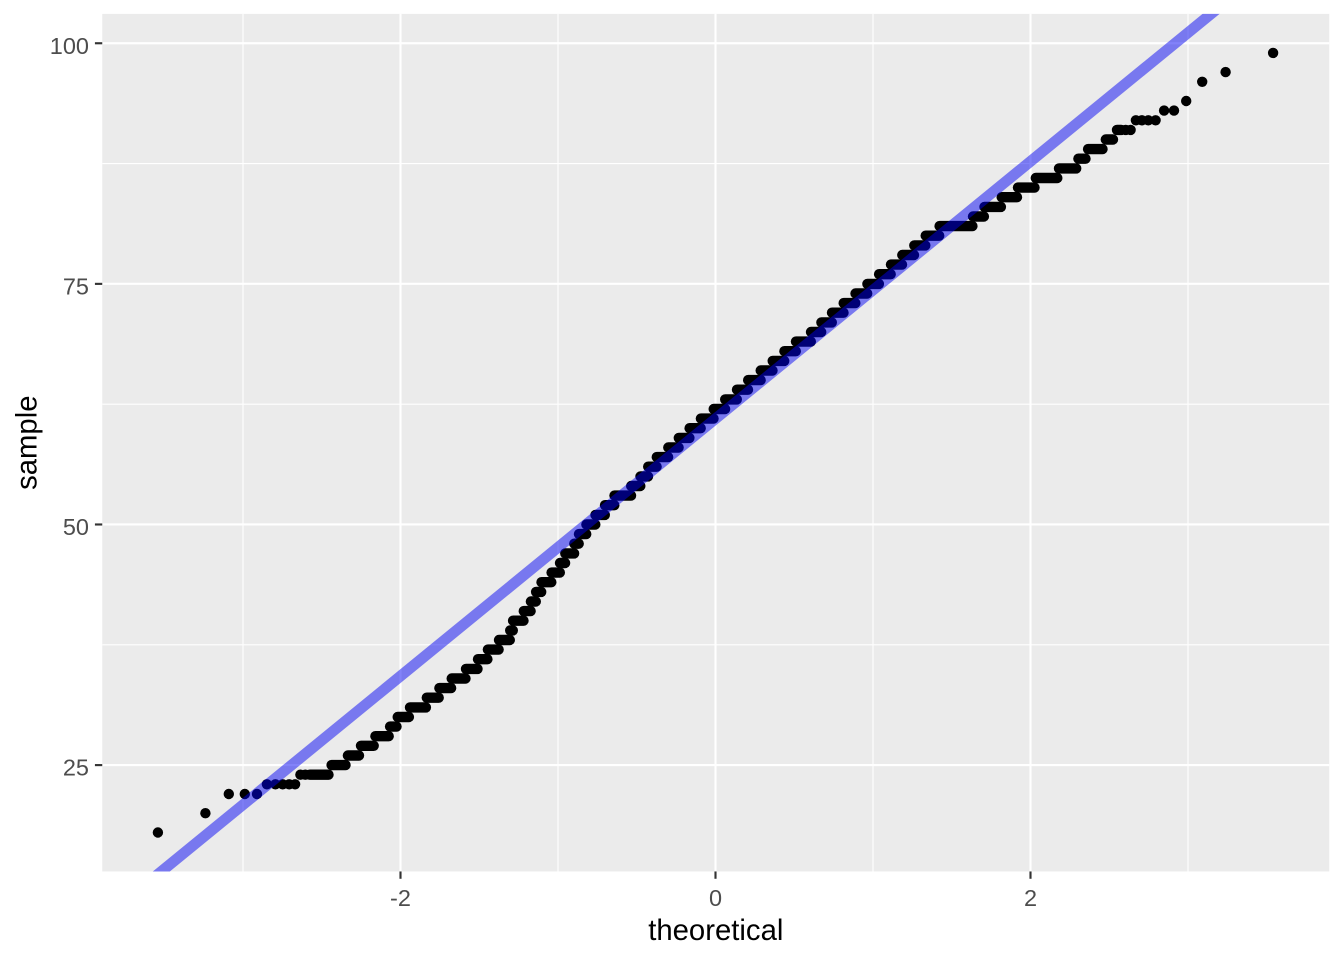 Image resolution: width=1344 pixels, height=965 pixels. I want to click on svg-text: sample, so click(27, 442).